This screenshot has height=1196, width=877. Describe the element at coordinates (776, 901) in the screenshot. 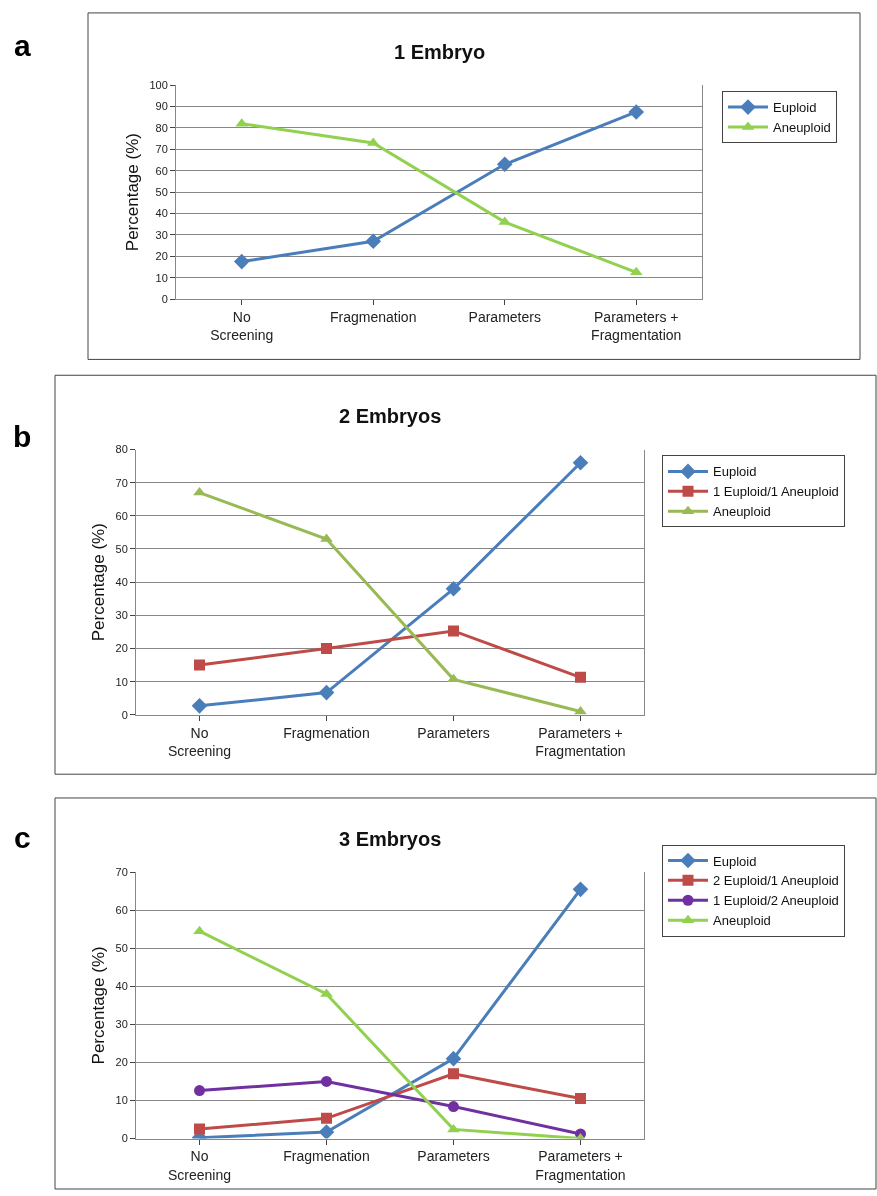

I see `legend-label: 1 Euploid/2 Aneuploid` at that location.